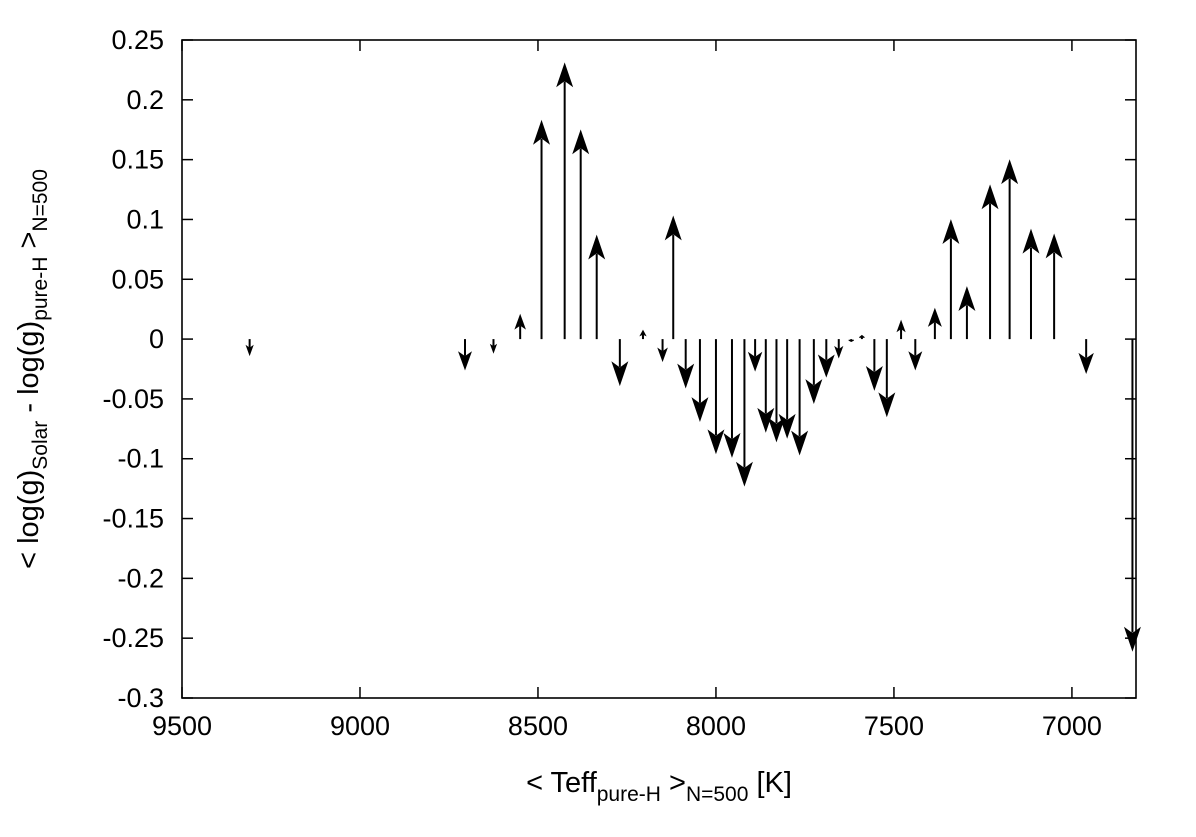 Image resolution: width=1196 pixels, height=837 pixels. What do you see at coordinates (659, 786) in the screenshot?
I see `x-axis-title: < Teffpure-H >N=500 [K]` at bounding box center [659, 786].